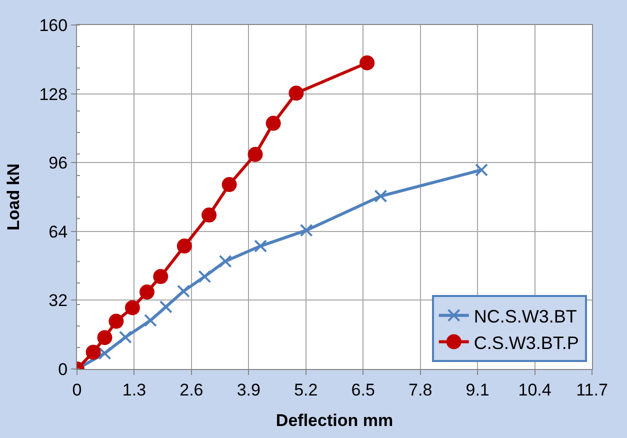 The height and width of the screenshot is (438, 627). Describe the element at coordinates (77, 390) in the screenshot. I see `x-tick-label: 0` at that location.